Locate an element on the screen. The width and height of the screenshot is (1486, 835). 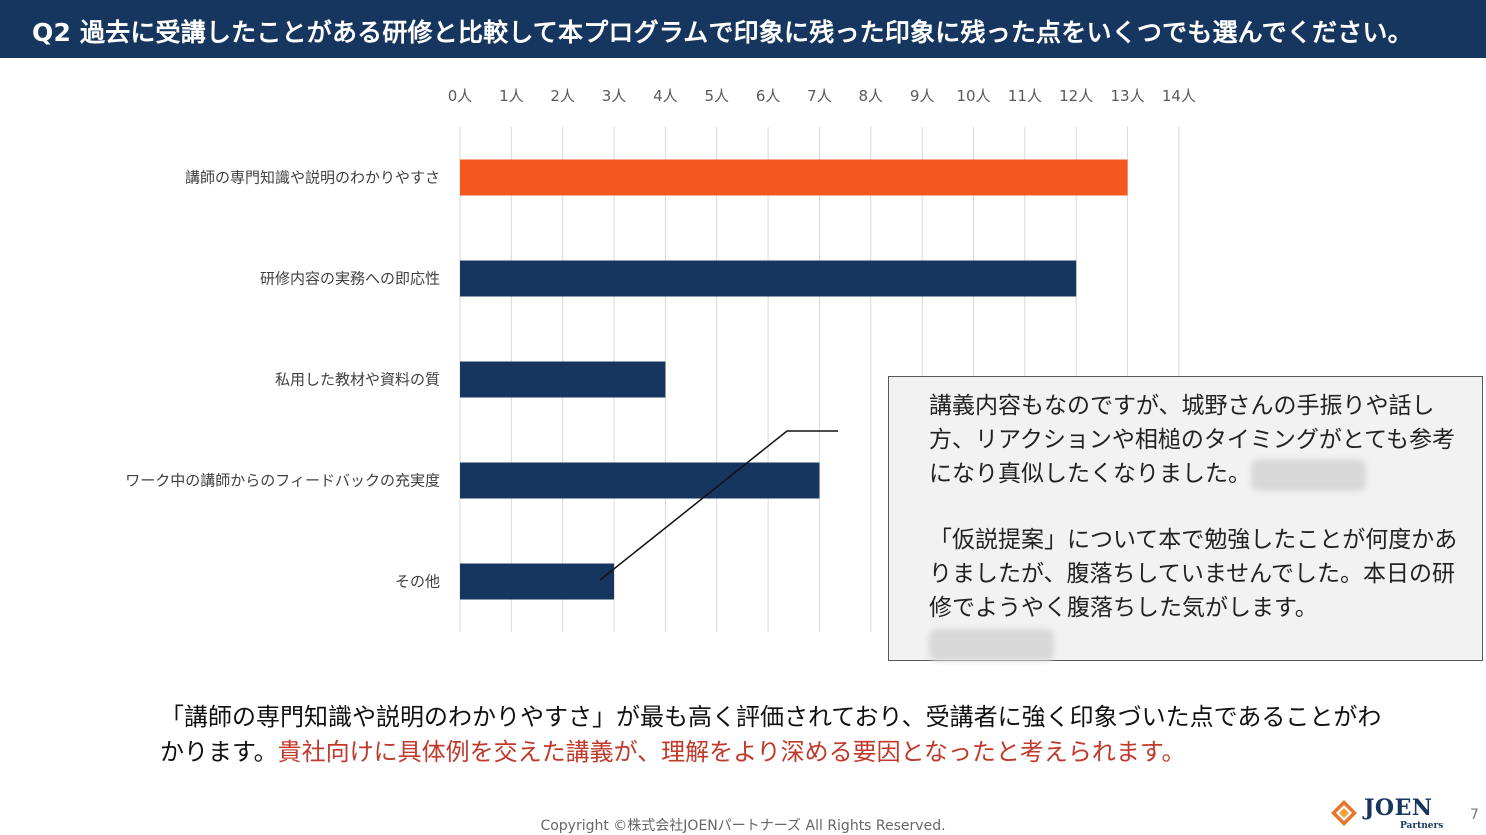
x-tick-label: 9人 is located at coordinates (922, 96).